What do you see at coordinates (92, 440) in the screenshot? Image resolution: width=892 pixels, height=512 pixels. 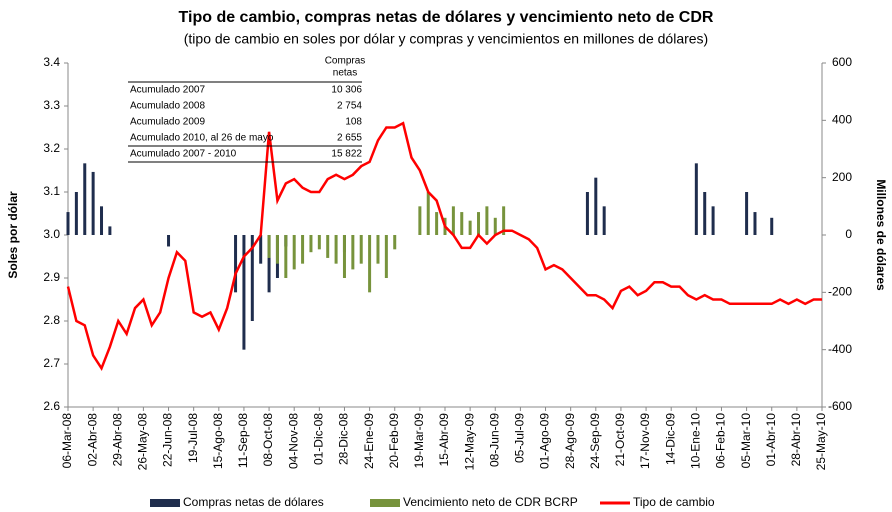 I see `x-tick-label: 02-Abr-08` at bounding box center [92, 440].